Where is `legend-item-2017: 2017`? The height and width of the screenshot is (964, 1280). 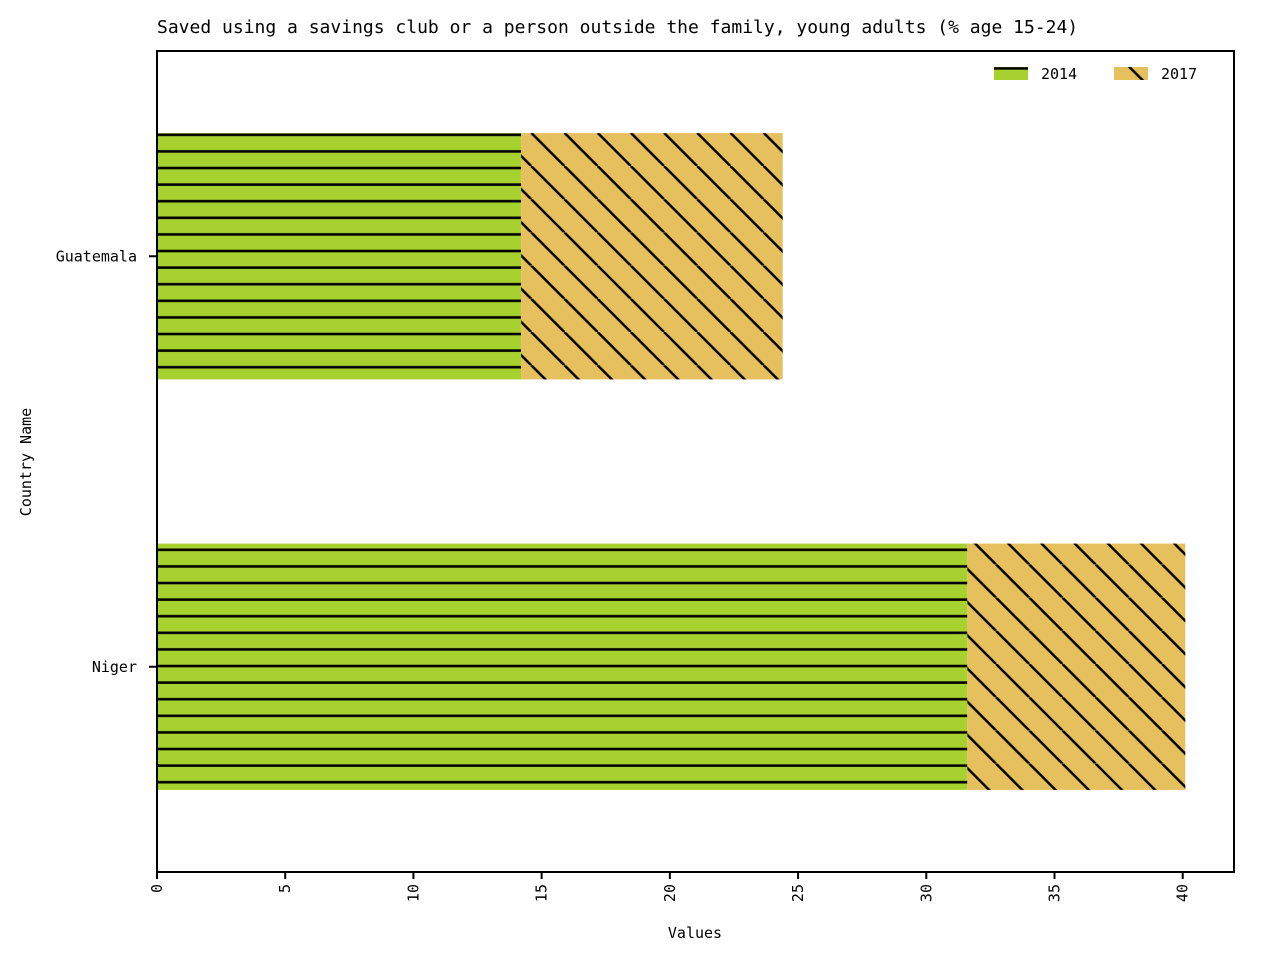 legend-item-2017: 2017 is located at coordinates (1155, 74).